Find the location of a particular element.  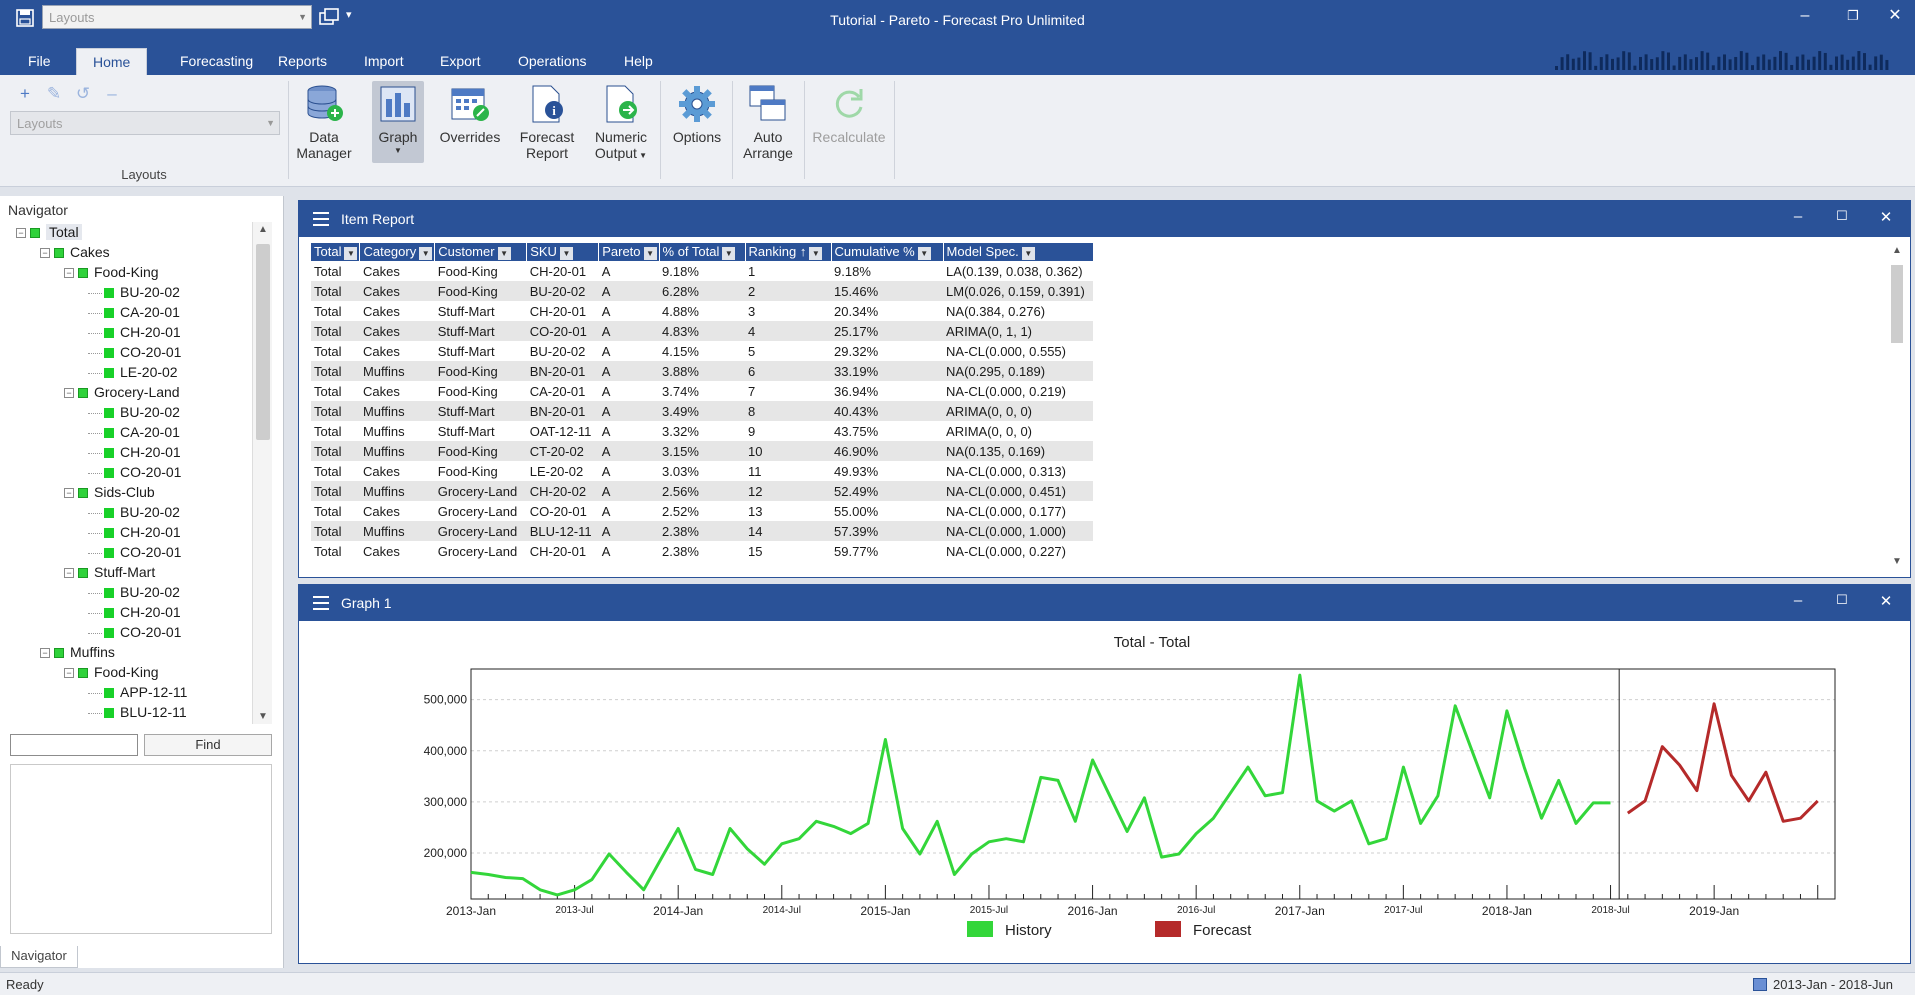

tree-node-group: − Cakes is located at coordinates (130, 252).